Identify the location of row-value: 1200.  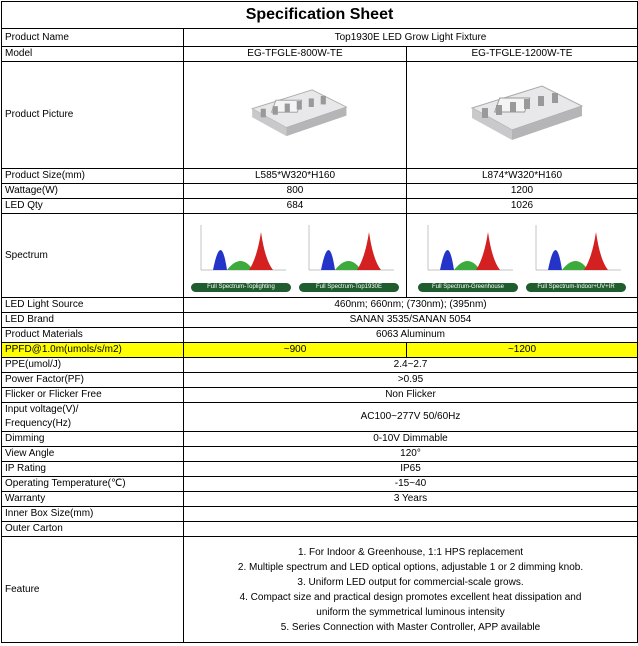
(522, 191).